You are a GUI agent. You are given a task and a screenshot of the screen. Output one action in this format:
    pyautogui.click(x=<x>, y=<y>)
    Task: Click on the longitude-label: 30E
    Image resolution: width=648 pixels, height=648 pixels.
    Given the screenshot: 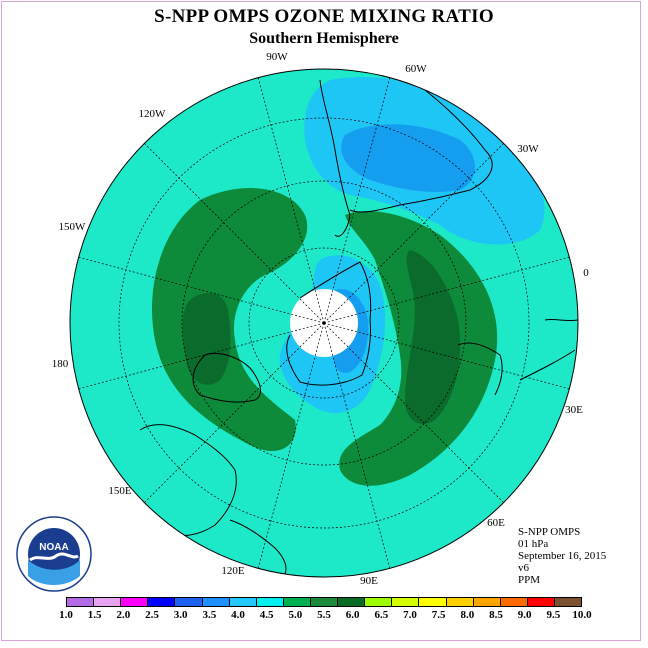 What is the action you would take?
    pyautogui.click(x=574, y=410)
    